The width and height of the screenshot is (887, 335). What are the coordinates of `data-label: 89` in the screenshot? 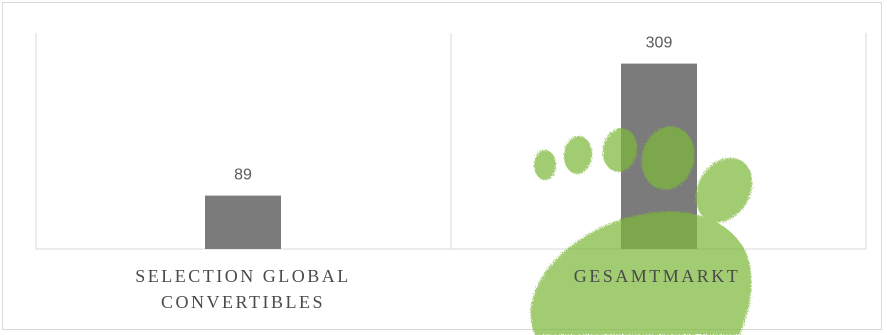 It's located at (243, 175).